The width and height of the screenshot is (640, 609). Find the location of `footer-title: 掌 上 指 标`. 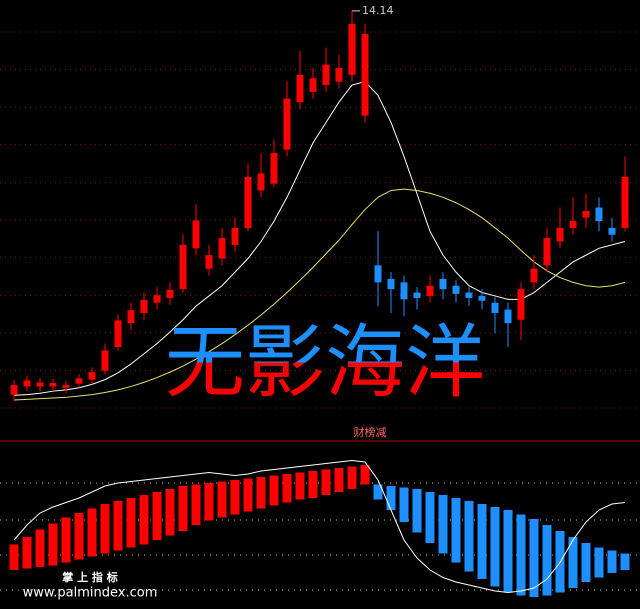

footer-title: 掌 上 指 标 is located at coordinates (90, 577).